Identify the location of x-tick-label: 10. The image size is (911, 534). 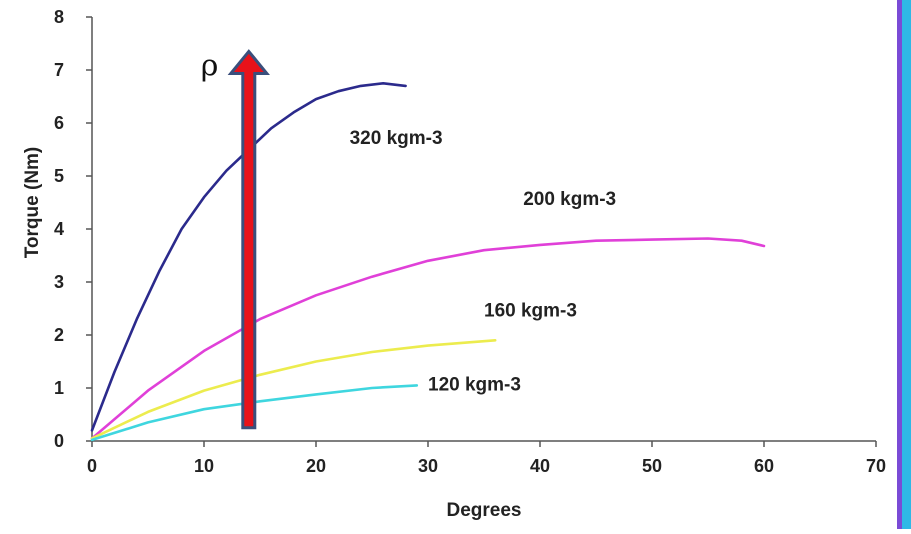
(204, 466).